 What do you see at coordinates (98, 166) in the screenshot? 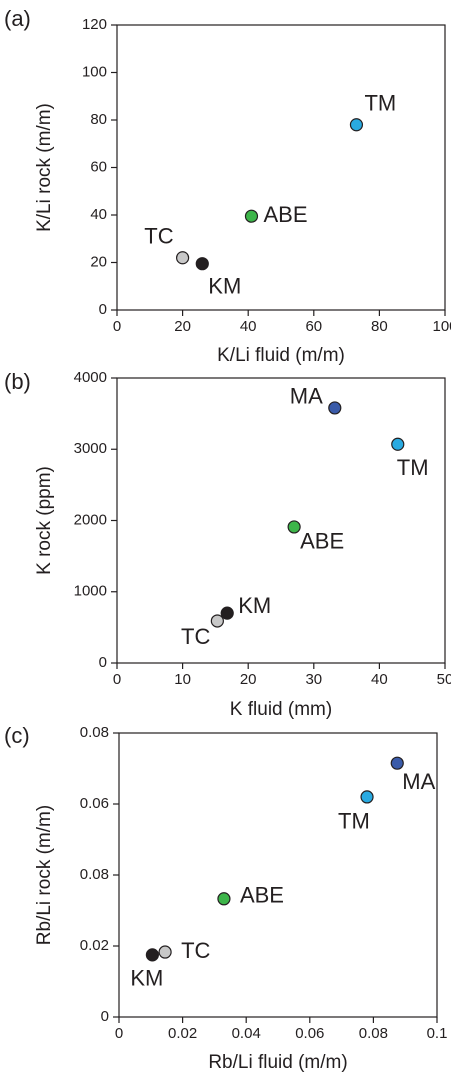
I see `y-tick-label: 60` at bounding box center [98, 166].